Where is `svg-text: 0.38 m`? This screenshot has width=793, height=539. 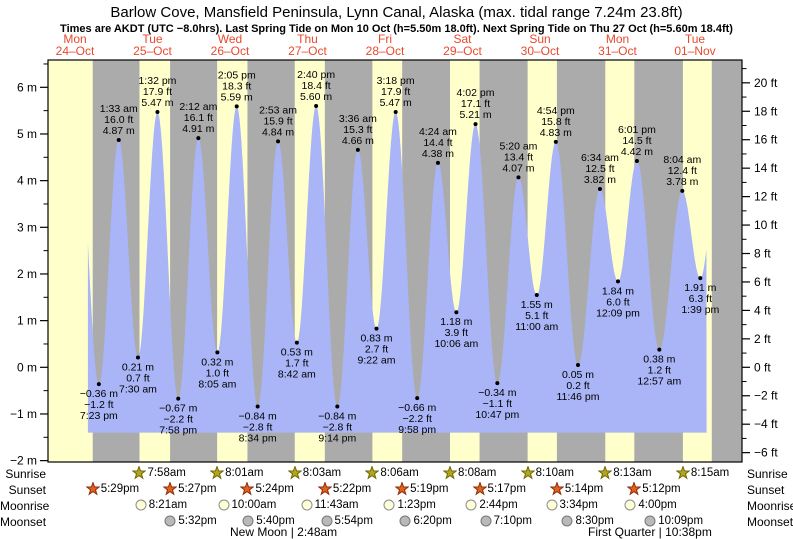
svg-text: 0.38 m is located at coordinates (659, 360).